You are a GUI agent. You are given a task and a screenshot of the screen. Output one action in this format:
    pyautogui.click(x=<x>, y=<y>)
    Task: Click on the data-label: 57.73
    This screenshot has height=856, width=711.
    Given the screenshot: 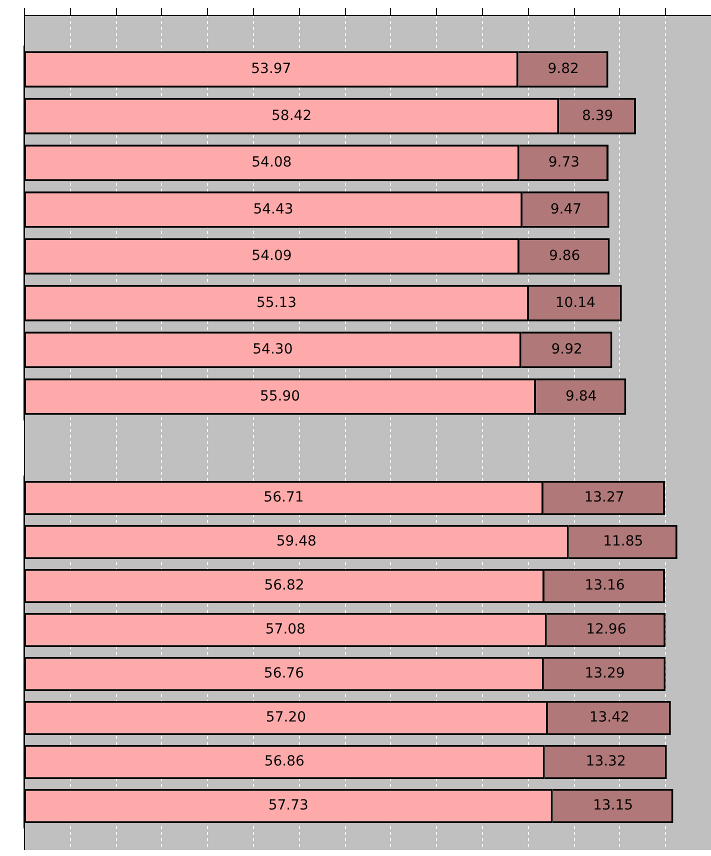 What is the action you would take?
    pyautogui.click(x=288, y=806)
    